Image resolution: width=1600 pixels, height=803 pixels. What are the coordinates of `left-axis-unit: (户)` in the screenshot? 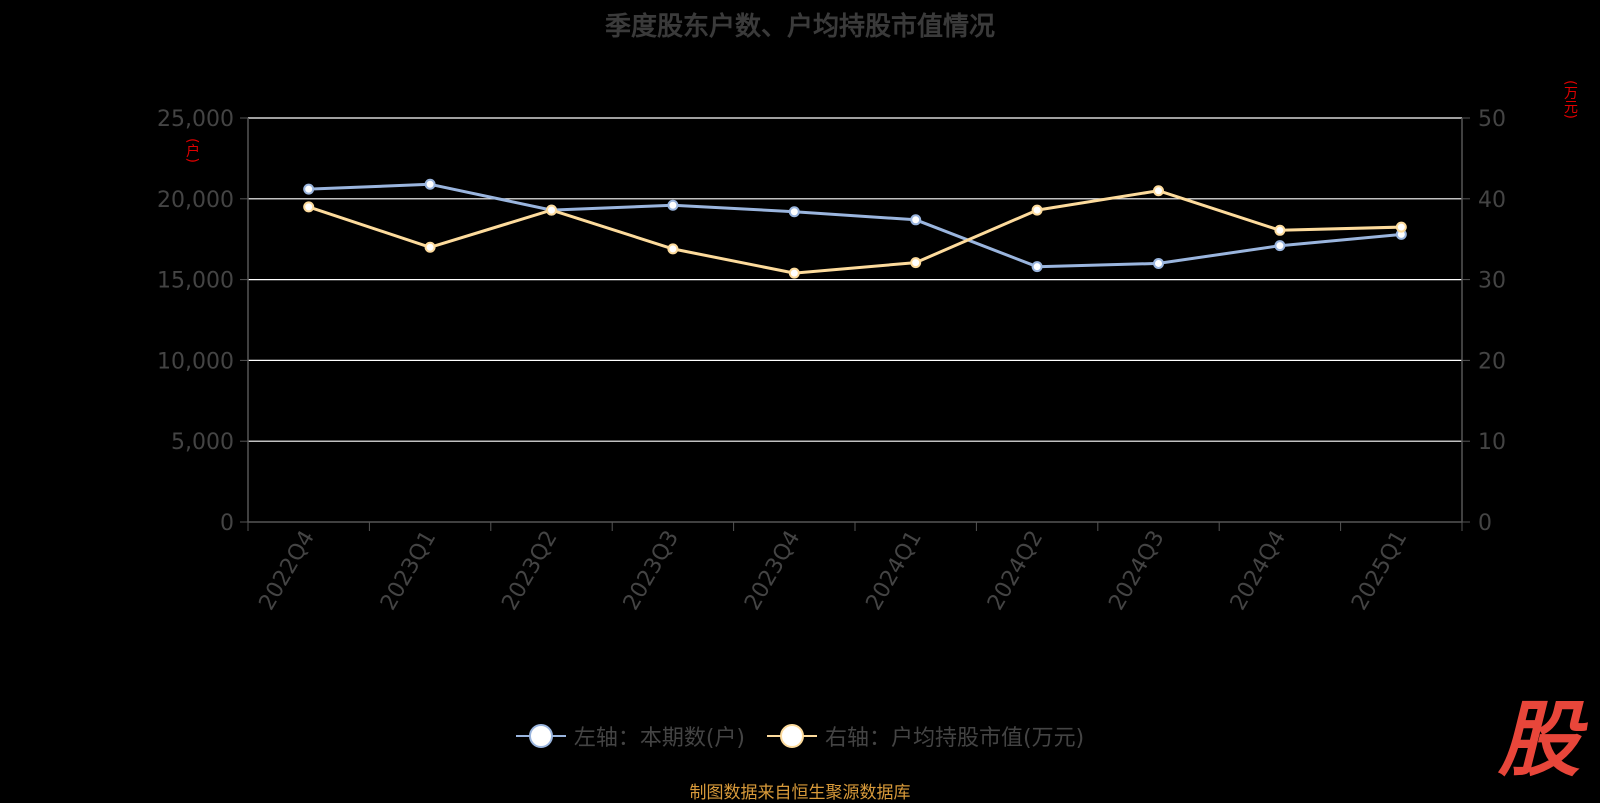 It's located at (192, 150).